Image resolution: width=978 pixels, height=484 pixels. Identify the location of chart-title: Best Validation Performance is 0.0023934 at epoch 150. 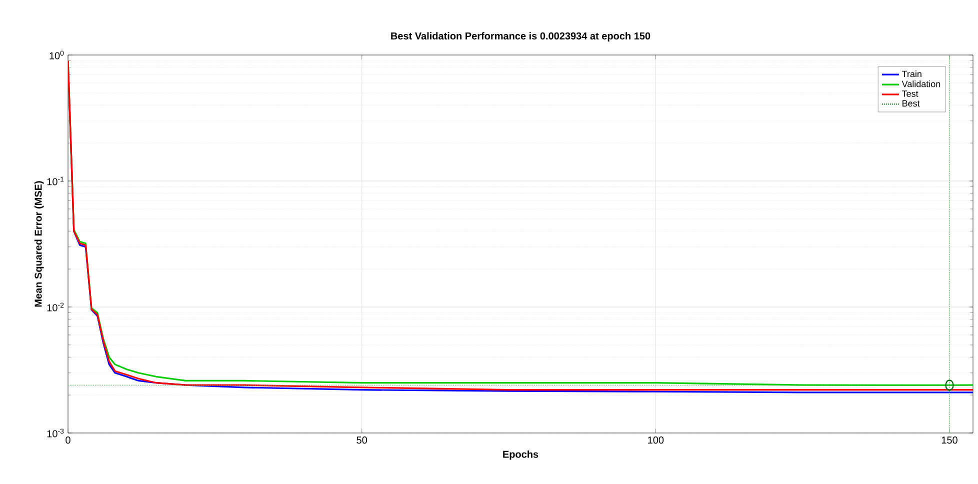
(520, 37).